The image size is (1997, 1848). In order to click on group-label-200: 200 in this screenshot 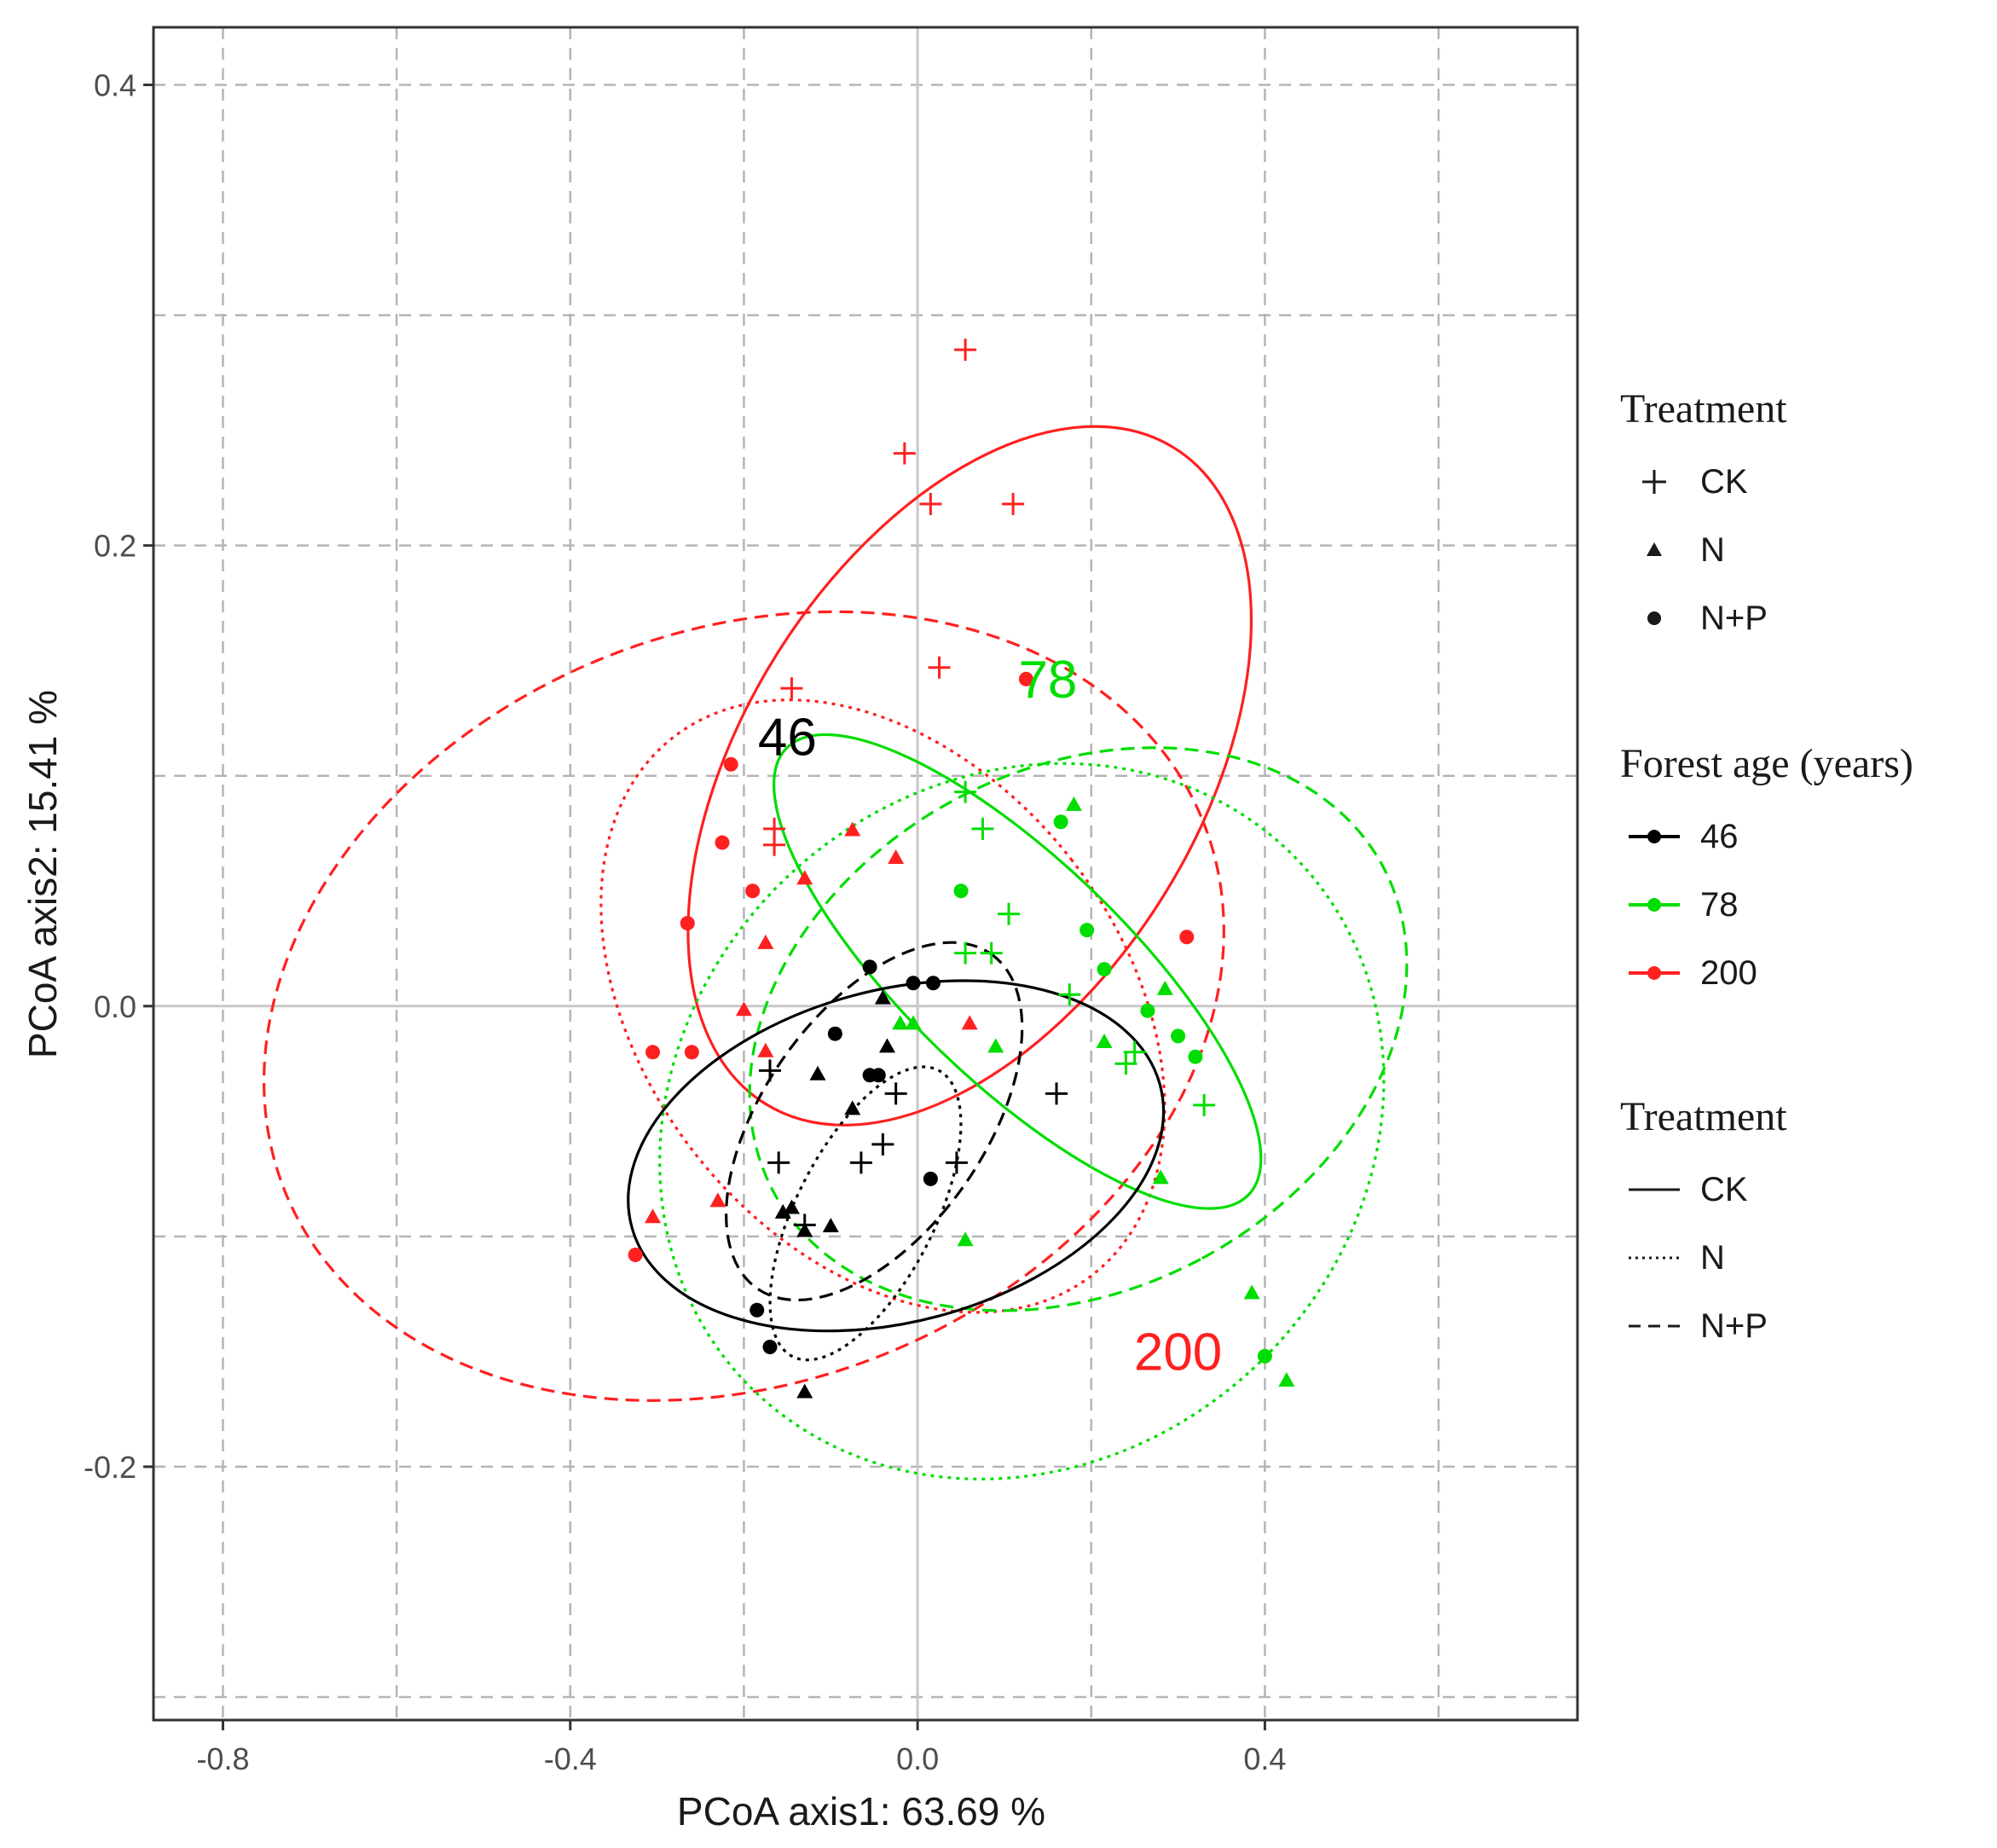, I will do `click(1178, 1353)`.